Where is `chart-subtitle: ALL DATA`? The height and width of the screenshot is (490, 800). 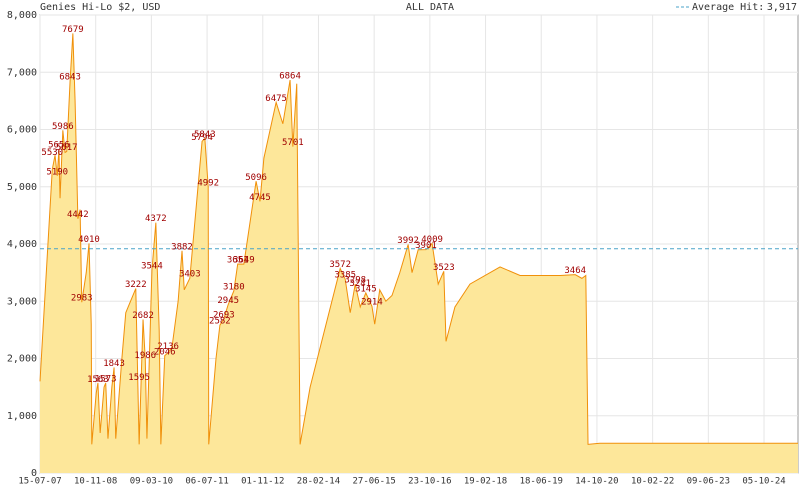 chart-subtitle: ALL DATA is located at coordinates (430, 7).